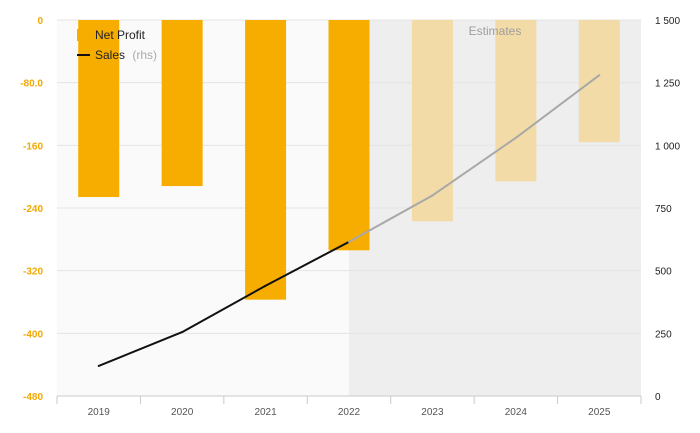  I want to click on y-right-tick-label: 0, so click(658, 397).